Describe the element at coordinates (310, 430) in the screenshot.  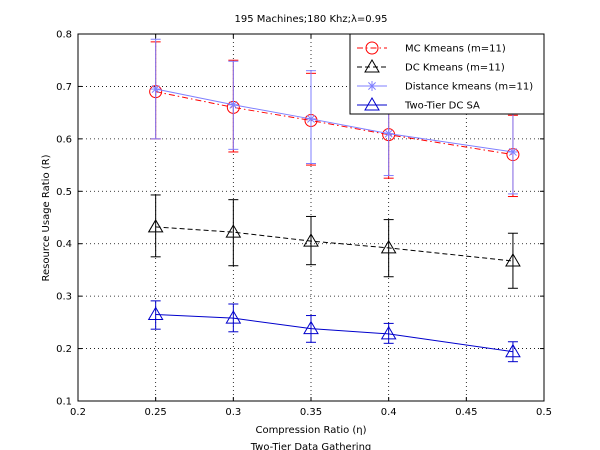
I see `x-axis-label: Compression Ratio (η)` at that location.